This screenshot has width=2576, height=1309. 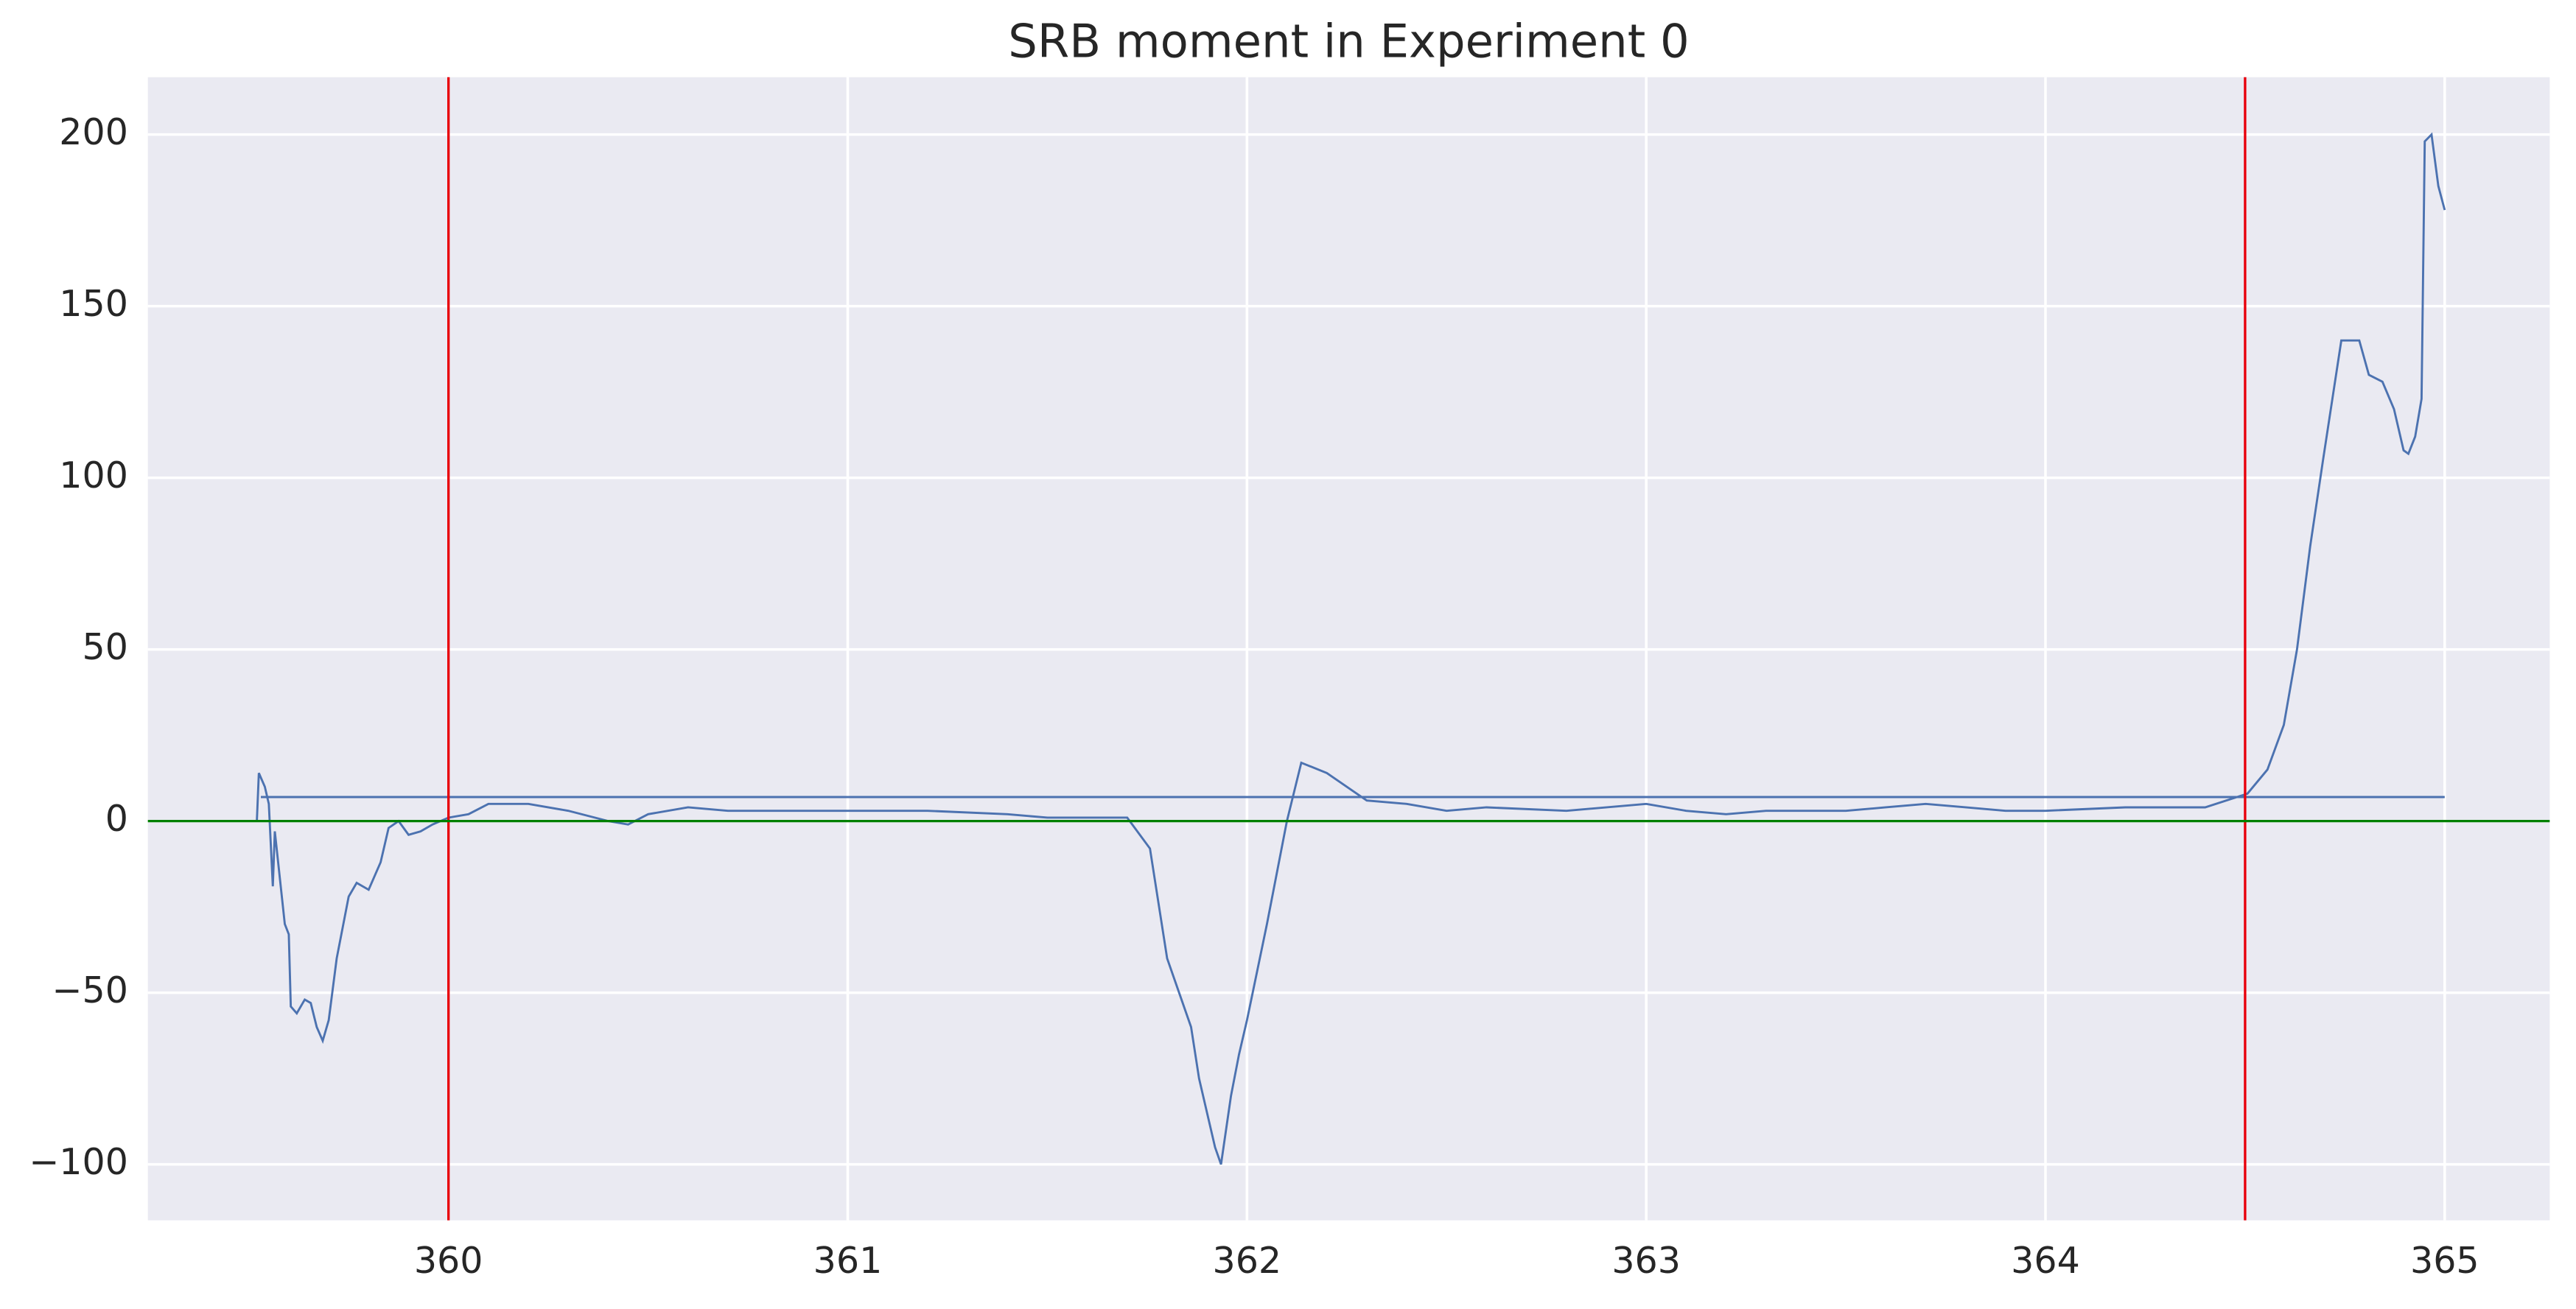 What do you see at coordinates (848, 1260) in the screenshot?
I see `x-tick-label: 361` at bounding box center [848, 1260].